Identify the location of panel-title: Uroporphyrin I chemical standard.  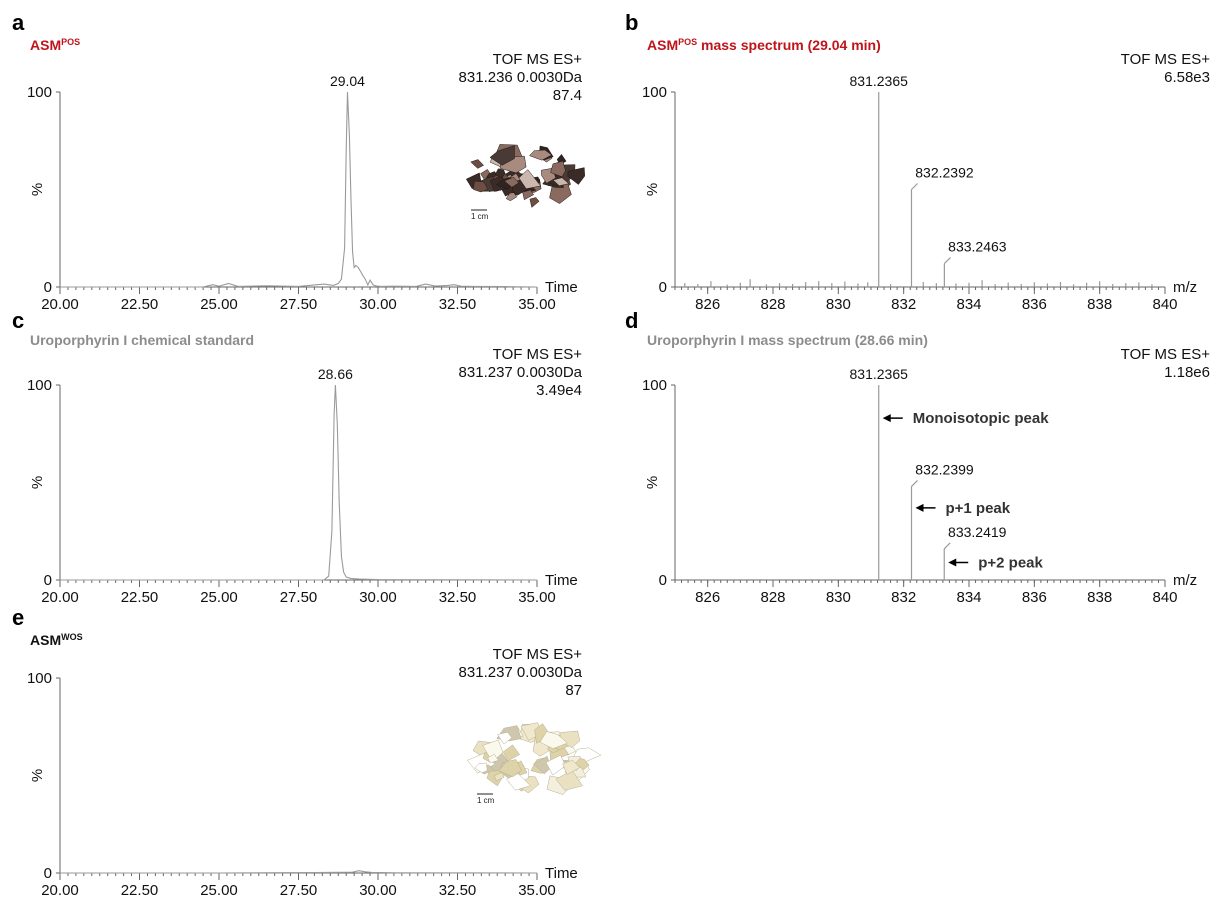
(142, 340).